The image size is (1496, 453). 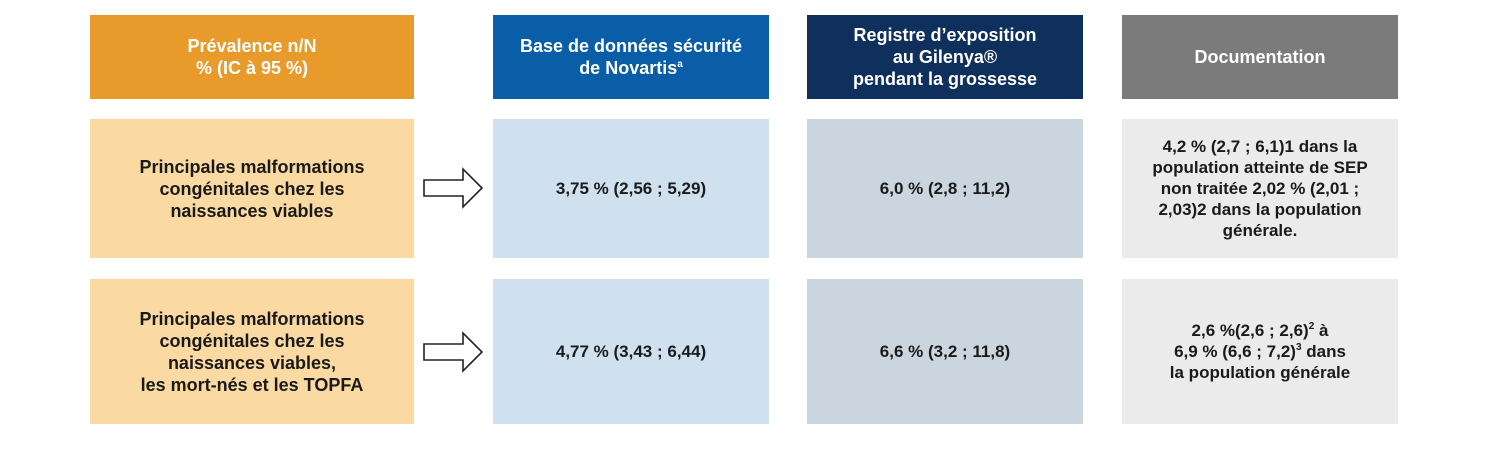 I want to click on header-documentation-label: Documentation, so click(x=1260, y=57).